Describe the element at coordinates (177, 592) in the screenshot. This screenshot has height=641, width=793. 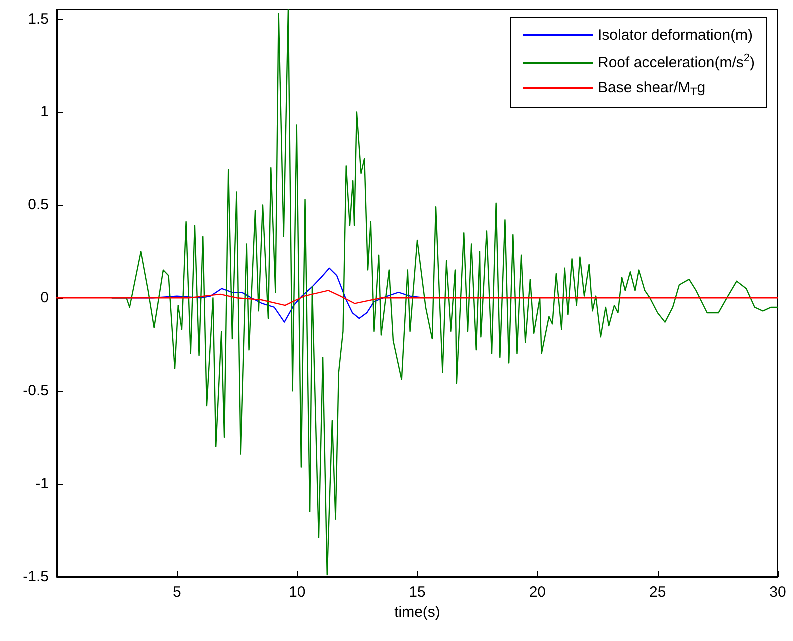
I see `x-tick-label: 5` at that location.